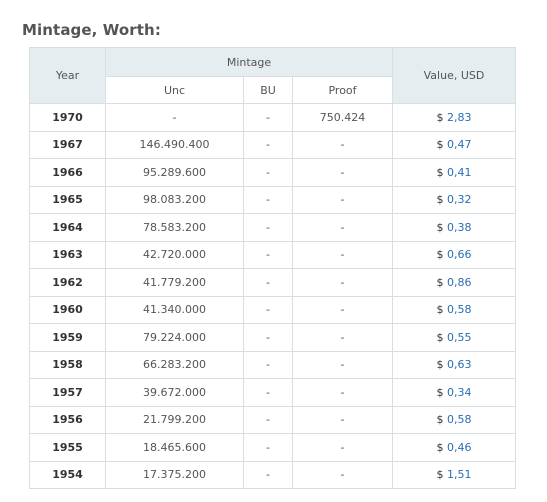  Describe the element at coordinates (67, 254) in the screenshot. I see `year-cell: 1963` at that location.